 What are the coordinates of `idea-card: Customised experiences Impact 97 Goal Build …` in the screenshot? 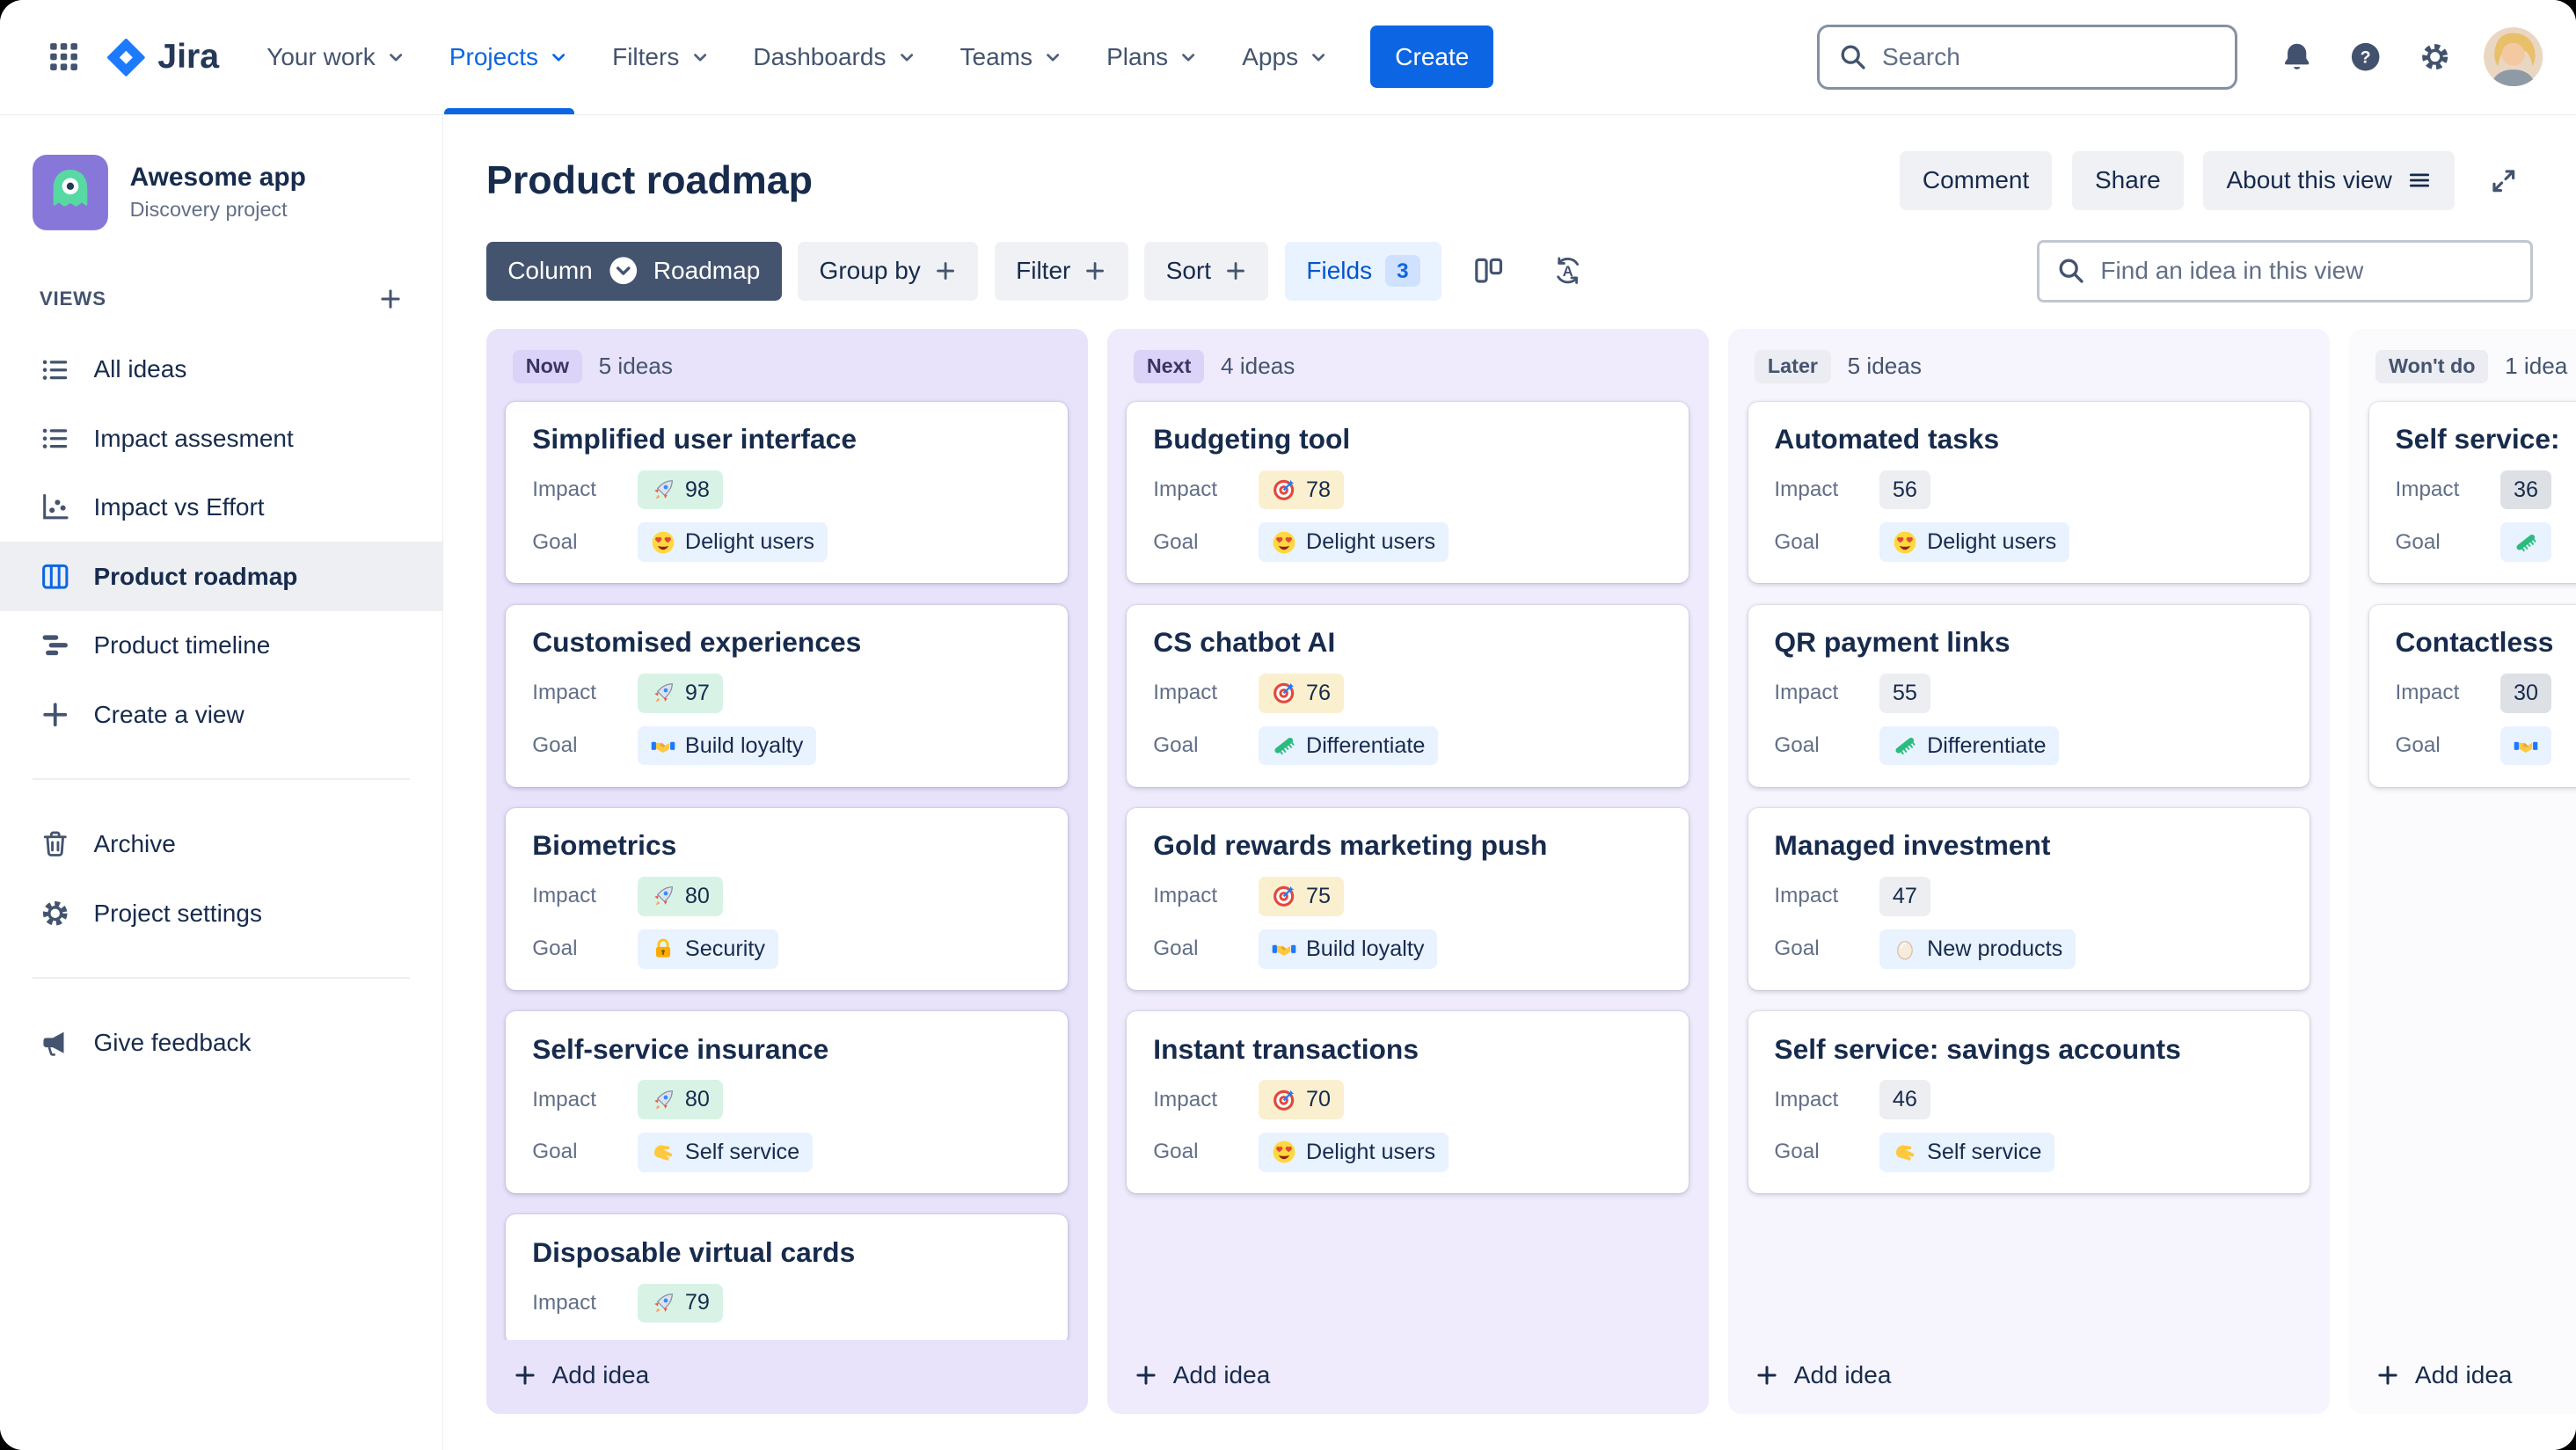 It's located at (787, 695).